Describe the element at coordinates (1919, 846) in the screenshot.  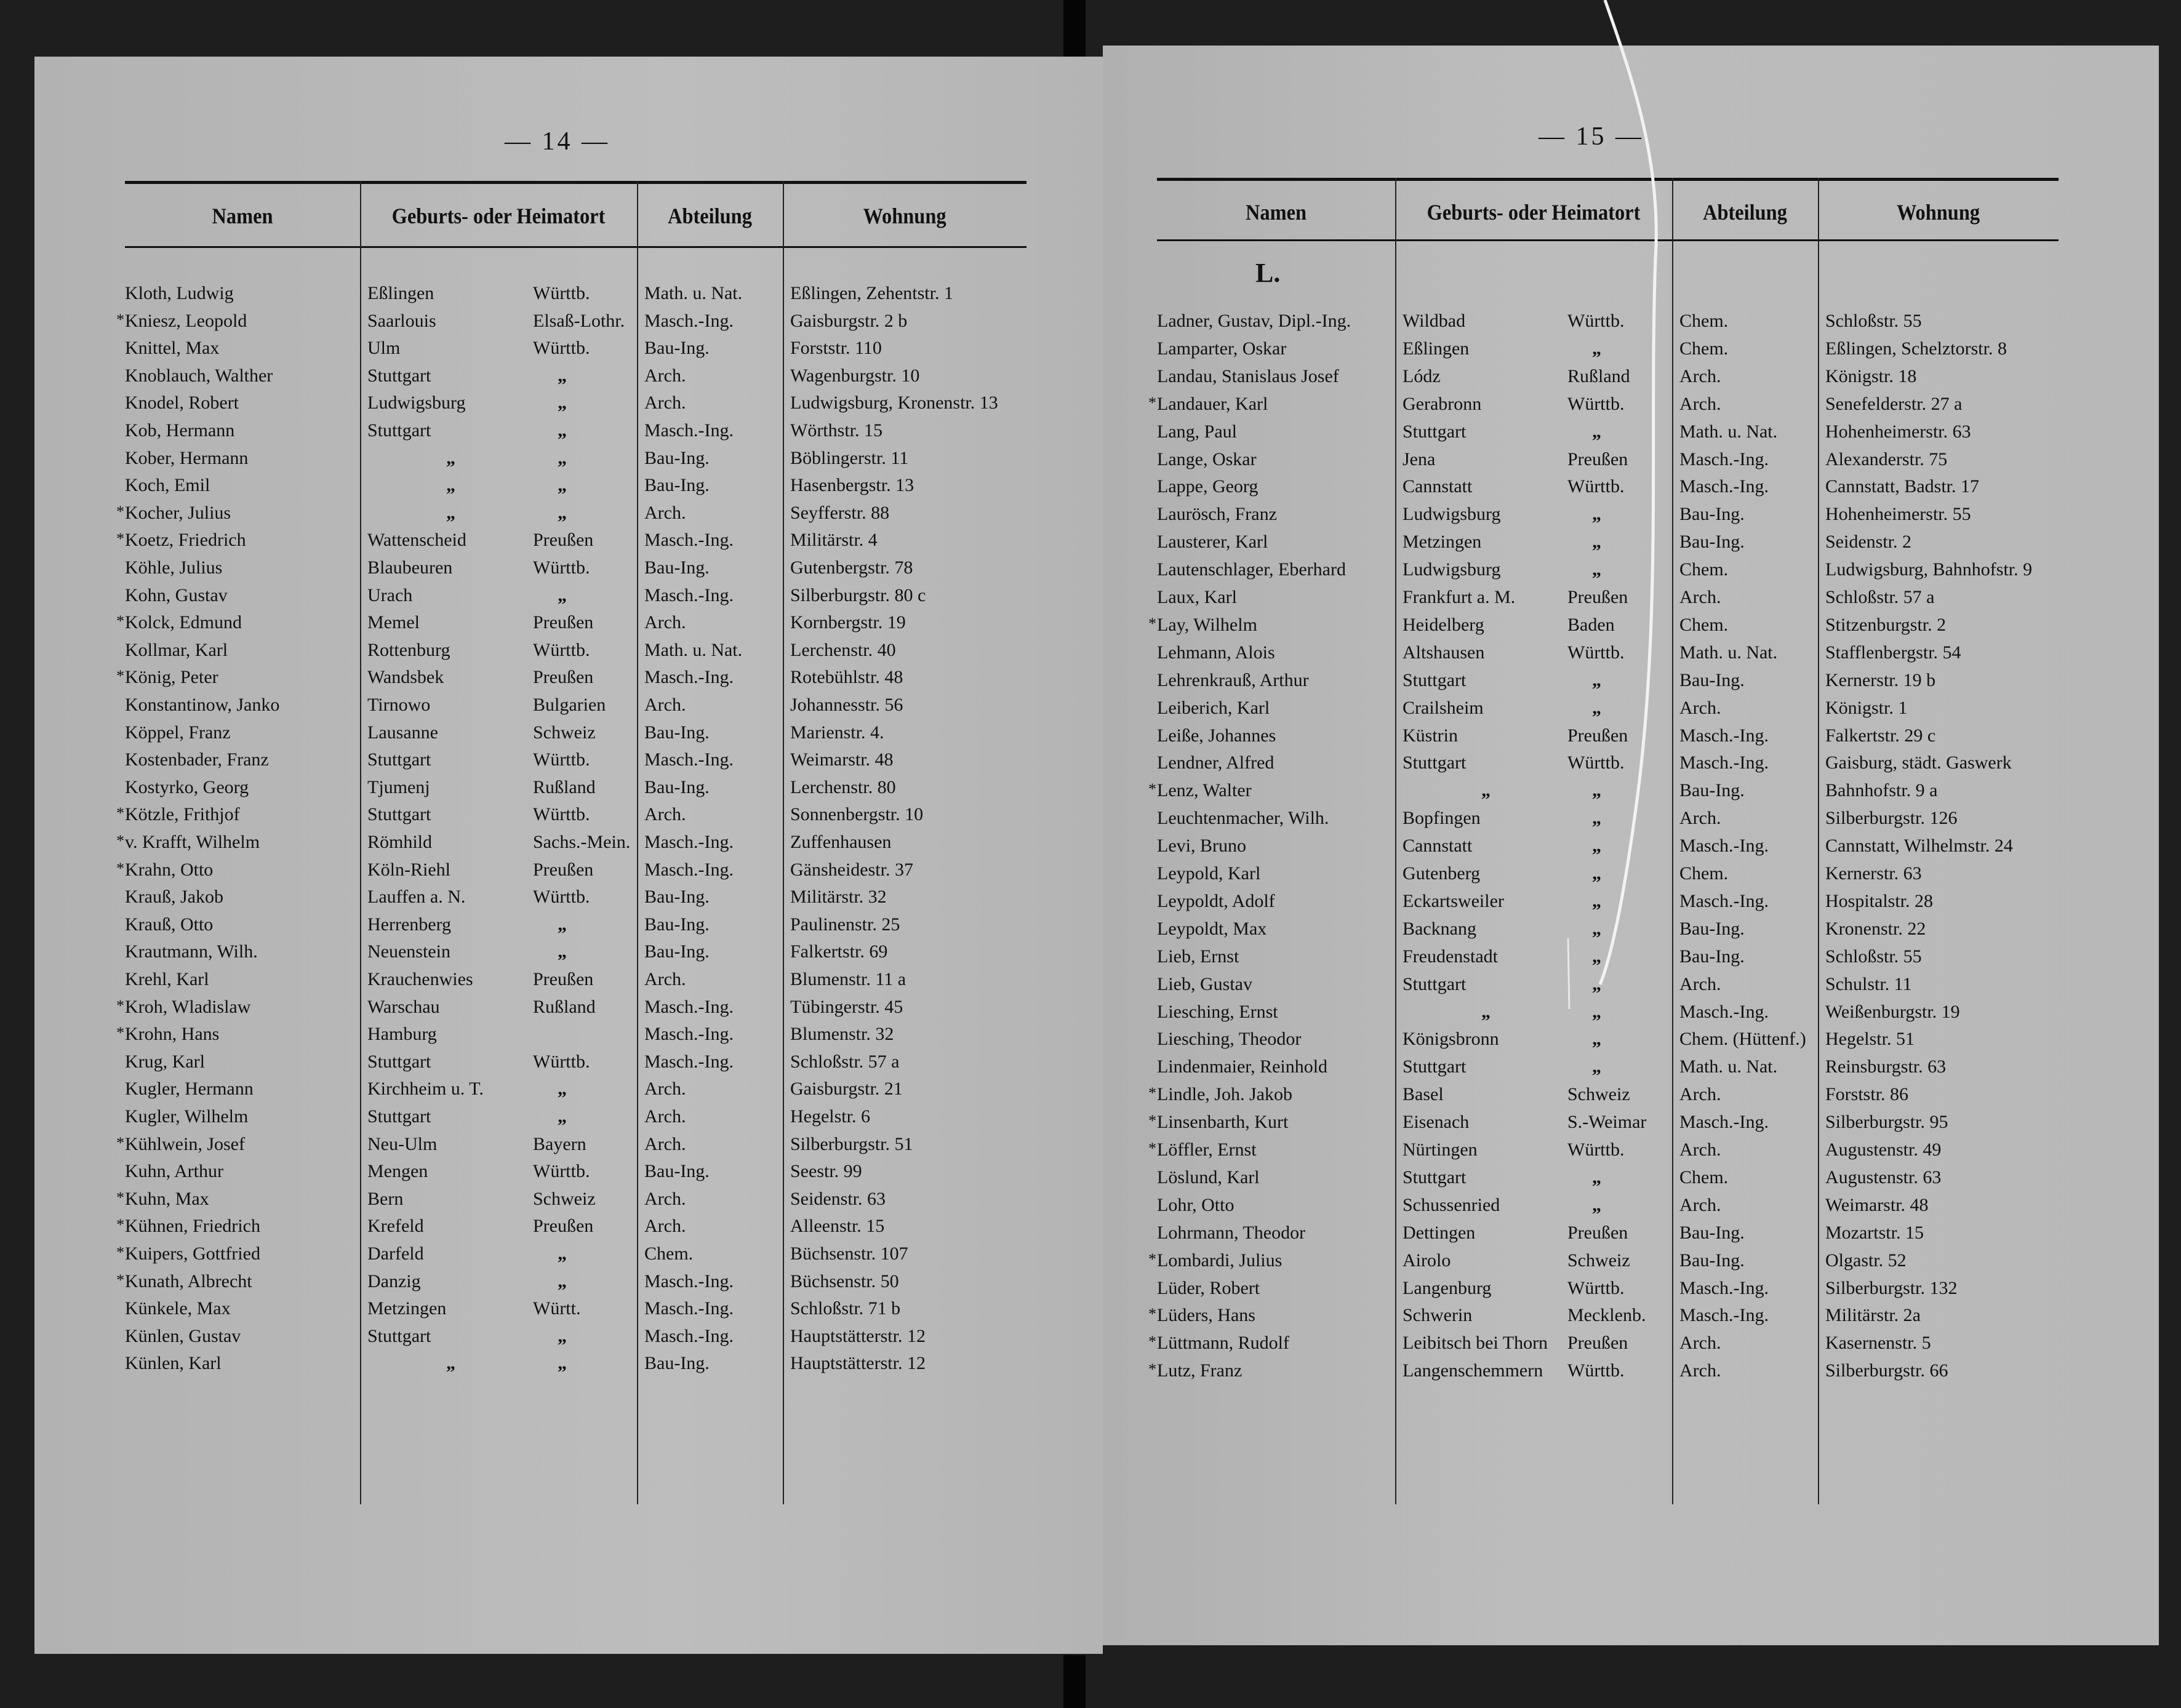
I see `row-residence: Cannstatt, Wilhelmstr. 24` at that location.